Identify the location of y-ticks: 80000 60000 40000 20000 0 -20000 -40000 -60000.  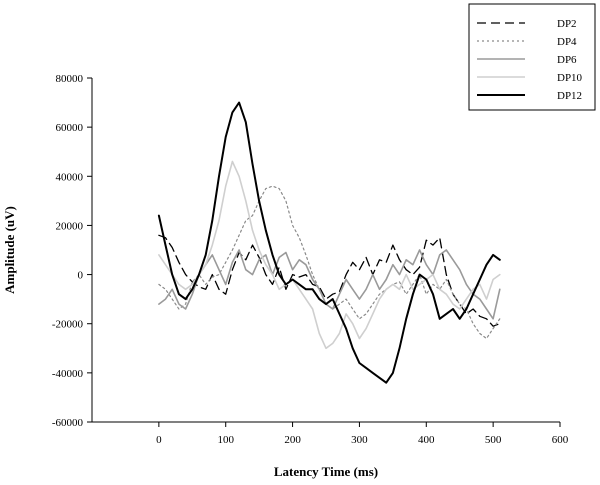
(72, 251).